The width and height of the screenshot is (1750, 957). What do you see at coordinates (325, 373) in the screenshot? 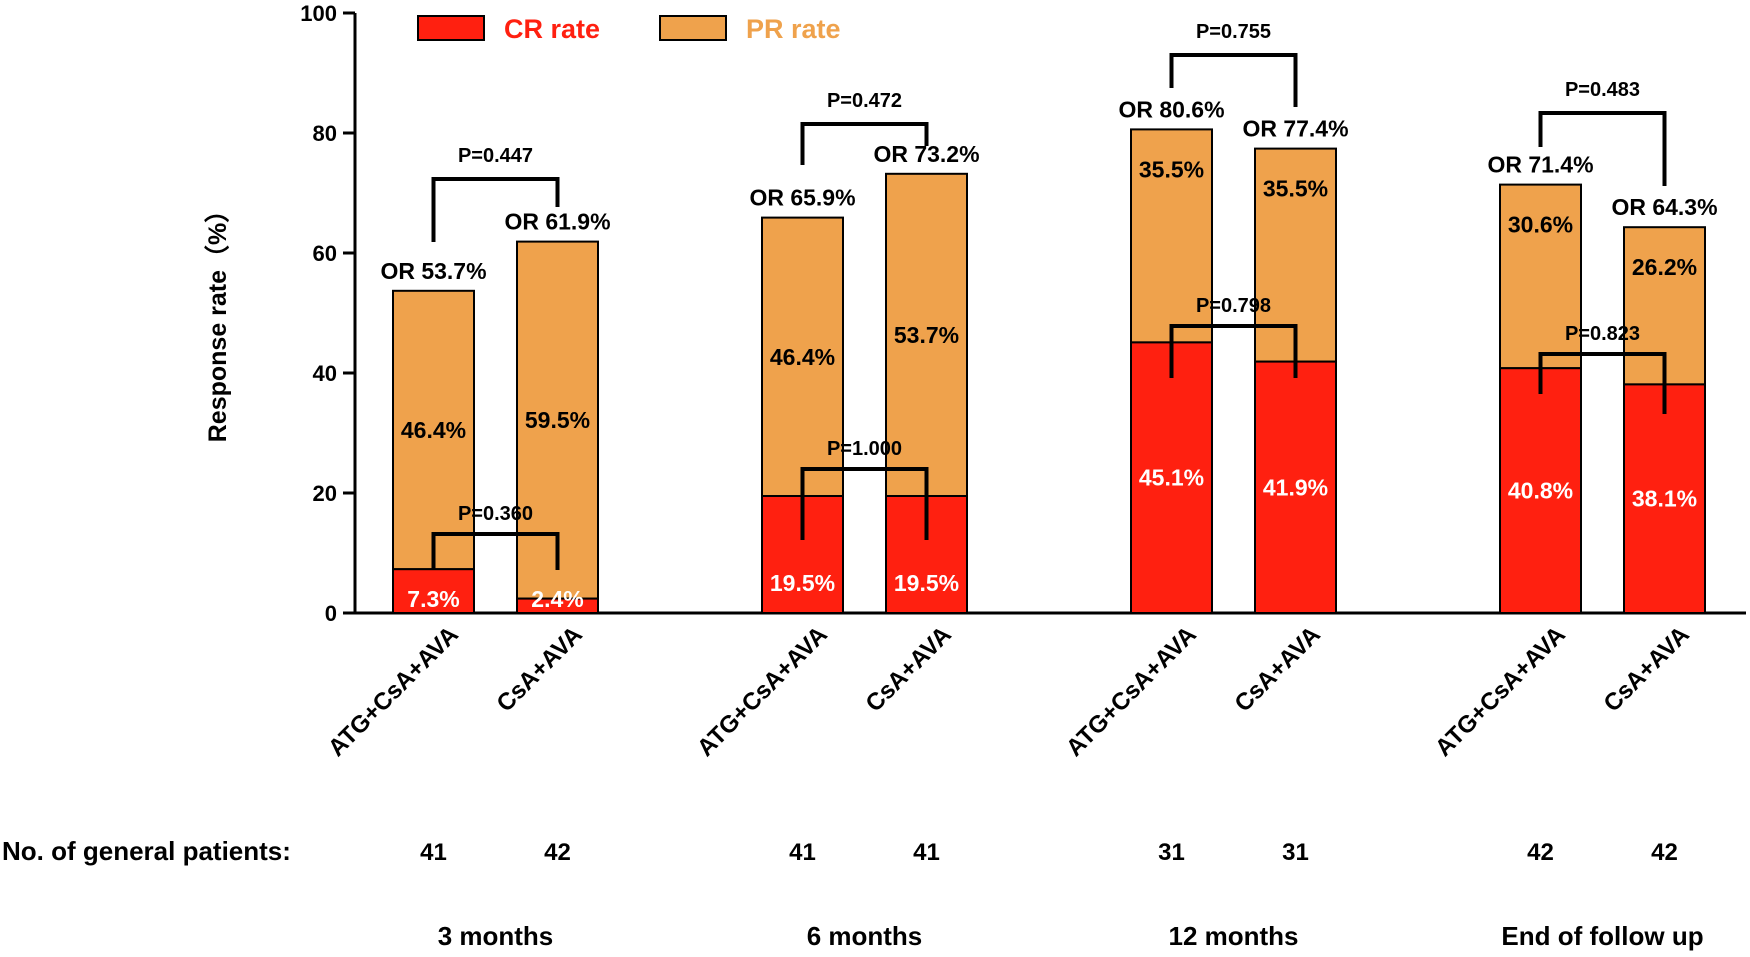
I see `y-tick-label: 40` at bounding box center [325, 373].